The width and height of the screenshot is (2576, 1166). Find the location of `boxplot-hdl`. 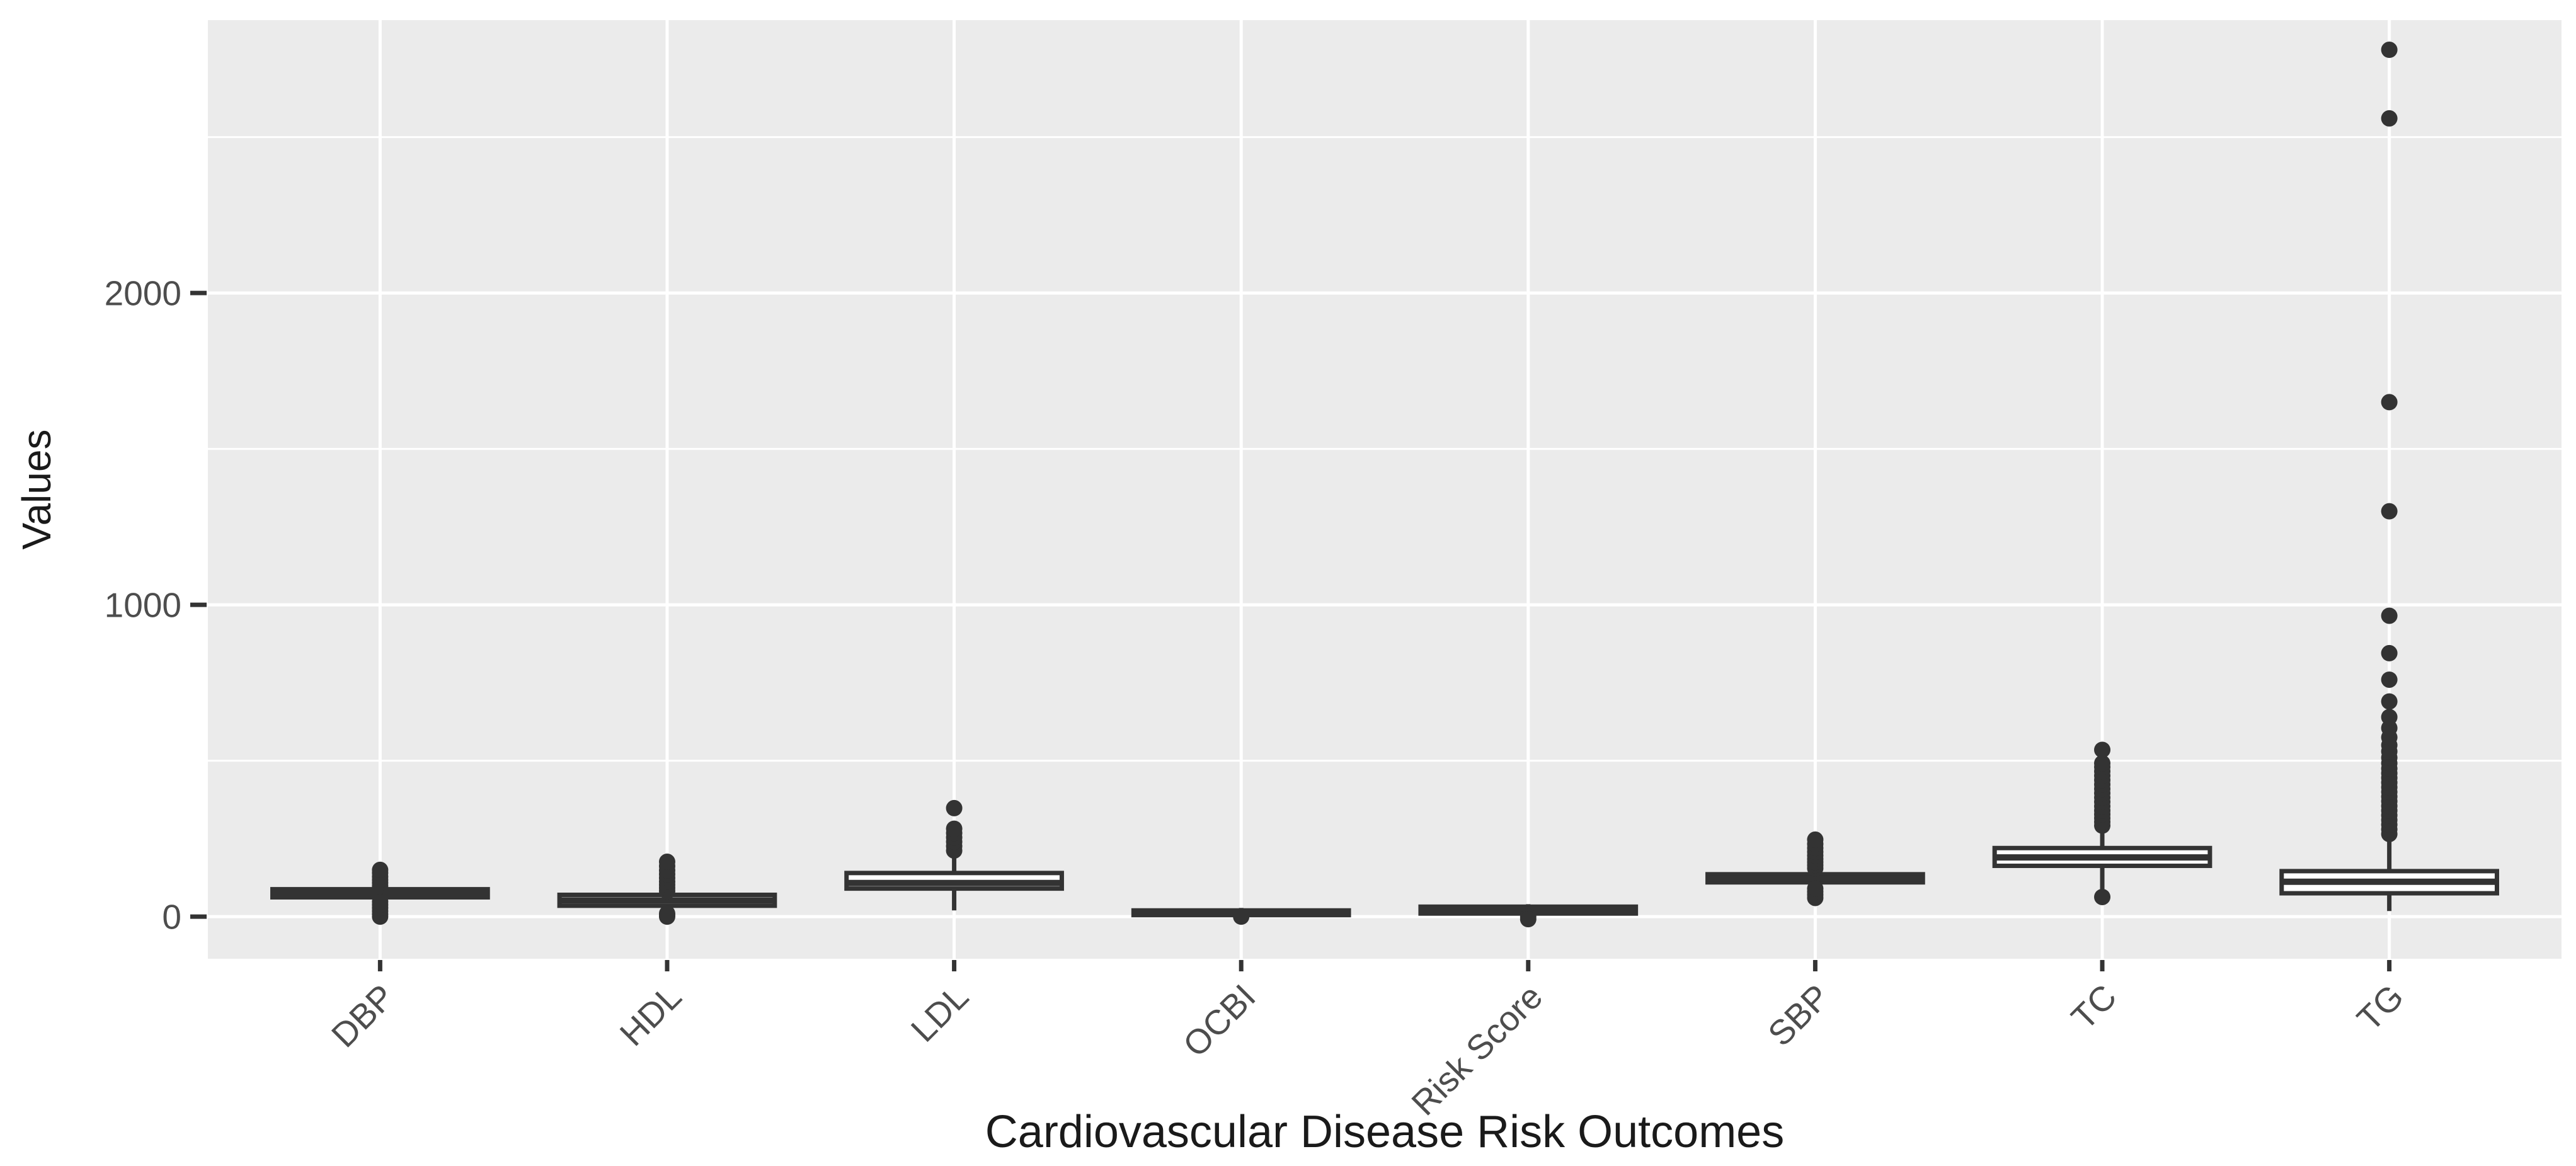

boxplot-hdl is located at coordinates (667, 889).